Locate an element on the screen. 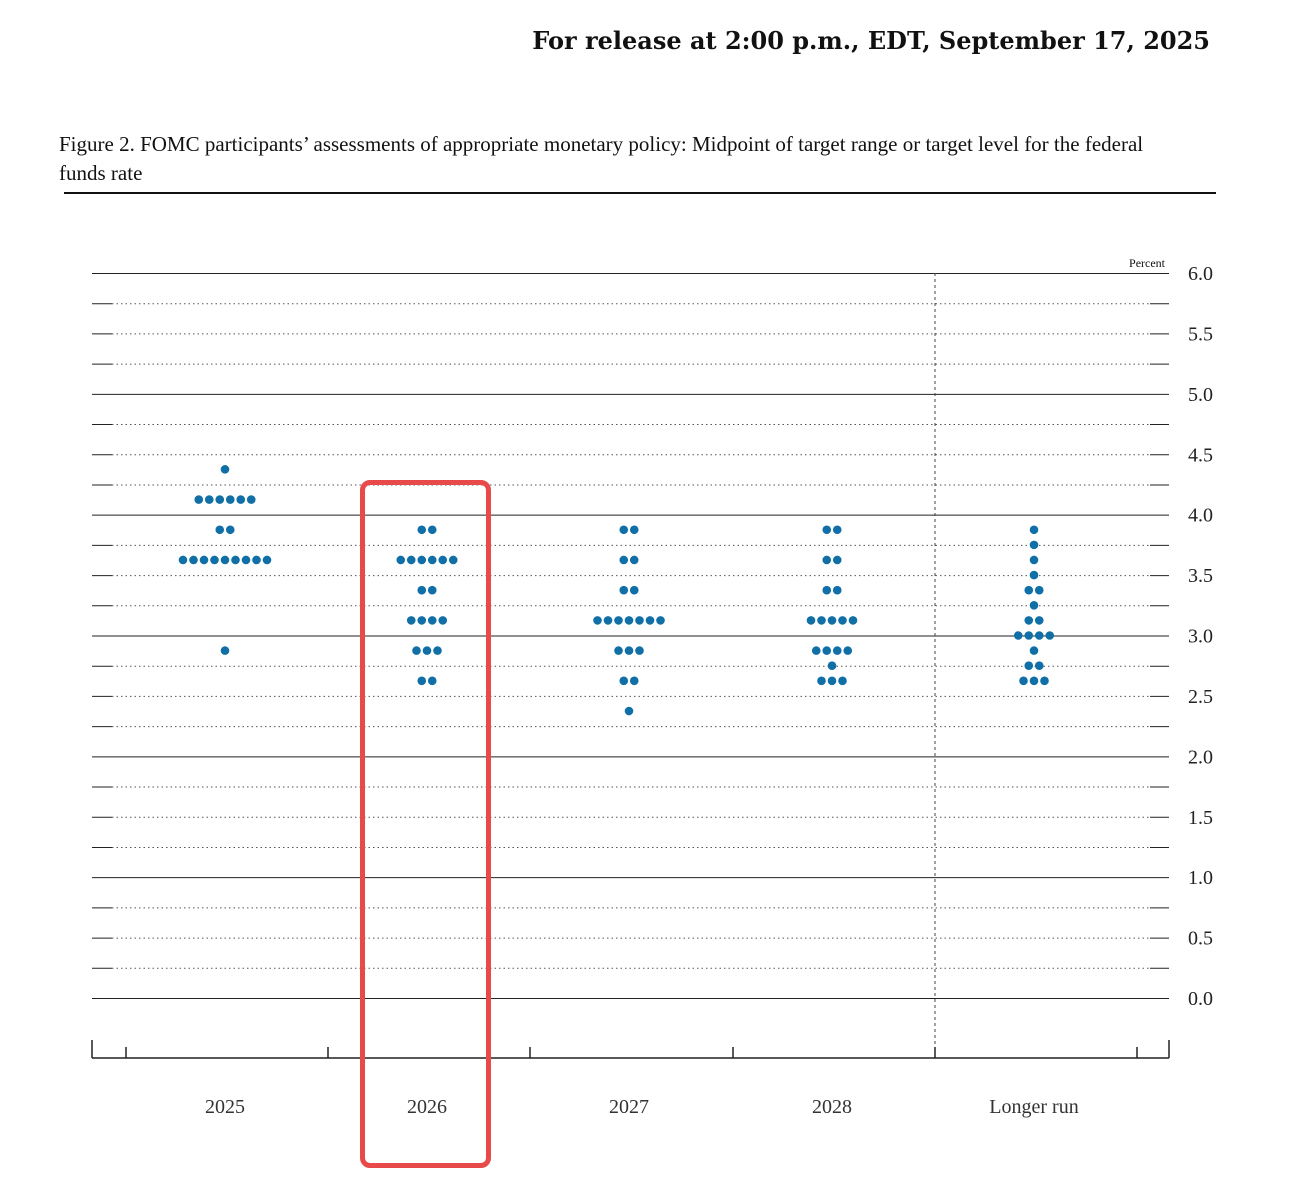 The image size is (1310, 1198). y-tick-label: 0.5 is located at coordinates (1200, 939).